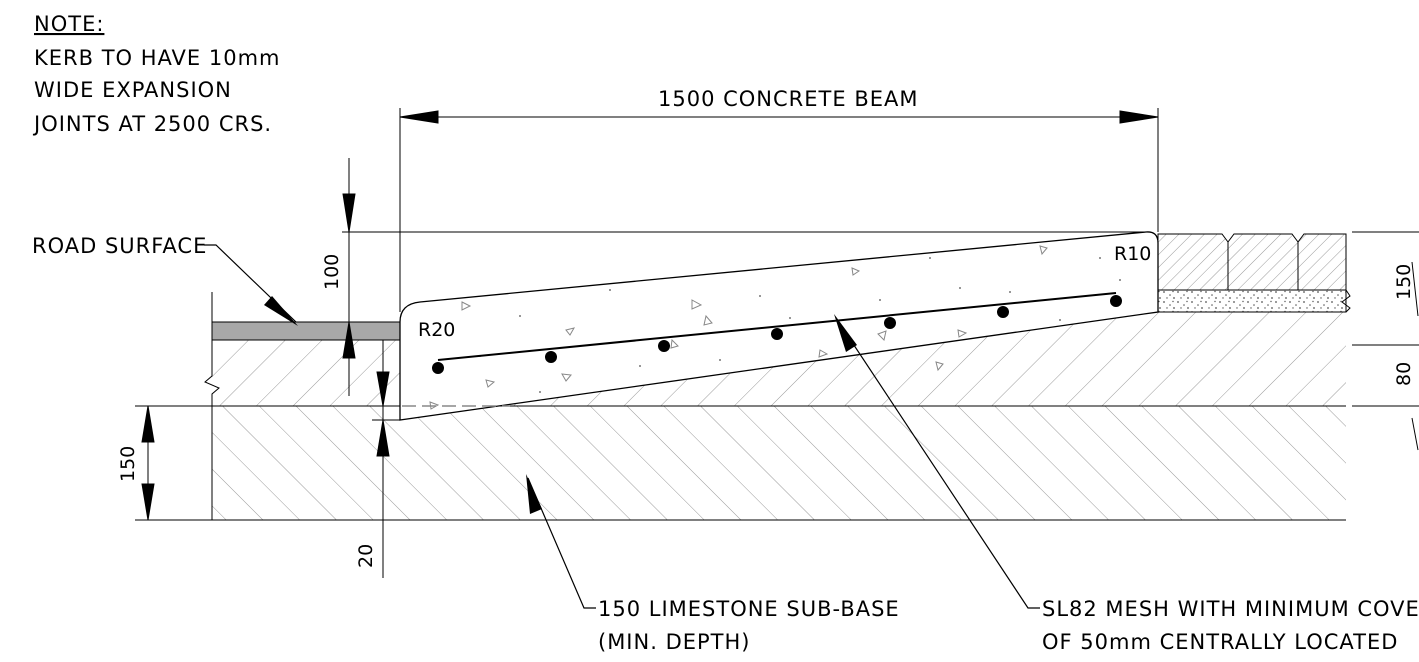 This screenshot has height=662, width=1419. Describe the element at coordinates (1252, 301) in the screenshot. I see `paver-bedding-sand` at that location.